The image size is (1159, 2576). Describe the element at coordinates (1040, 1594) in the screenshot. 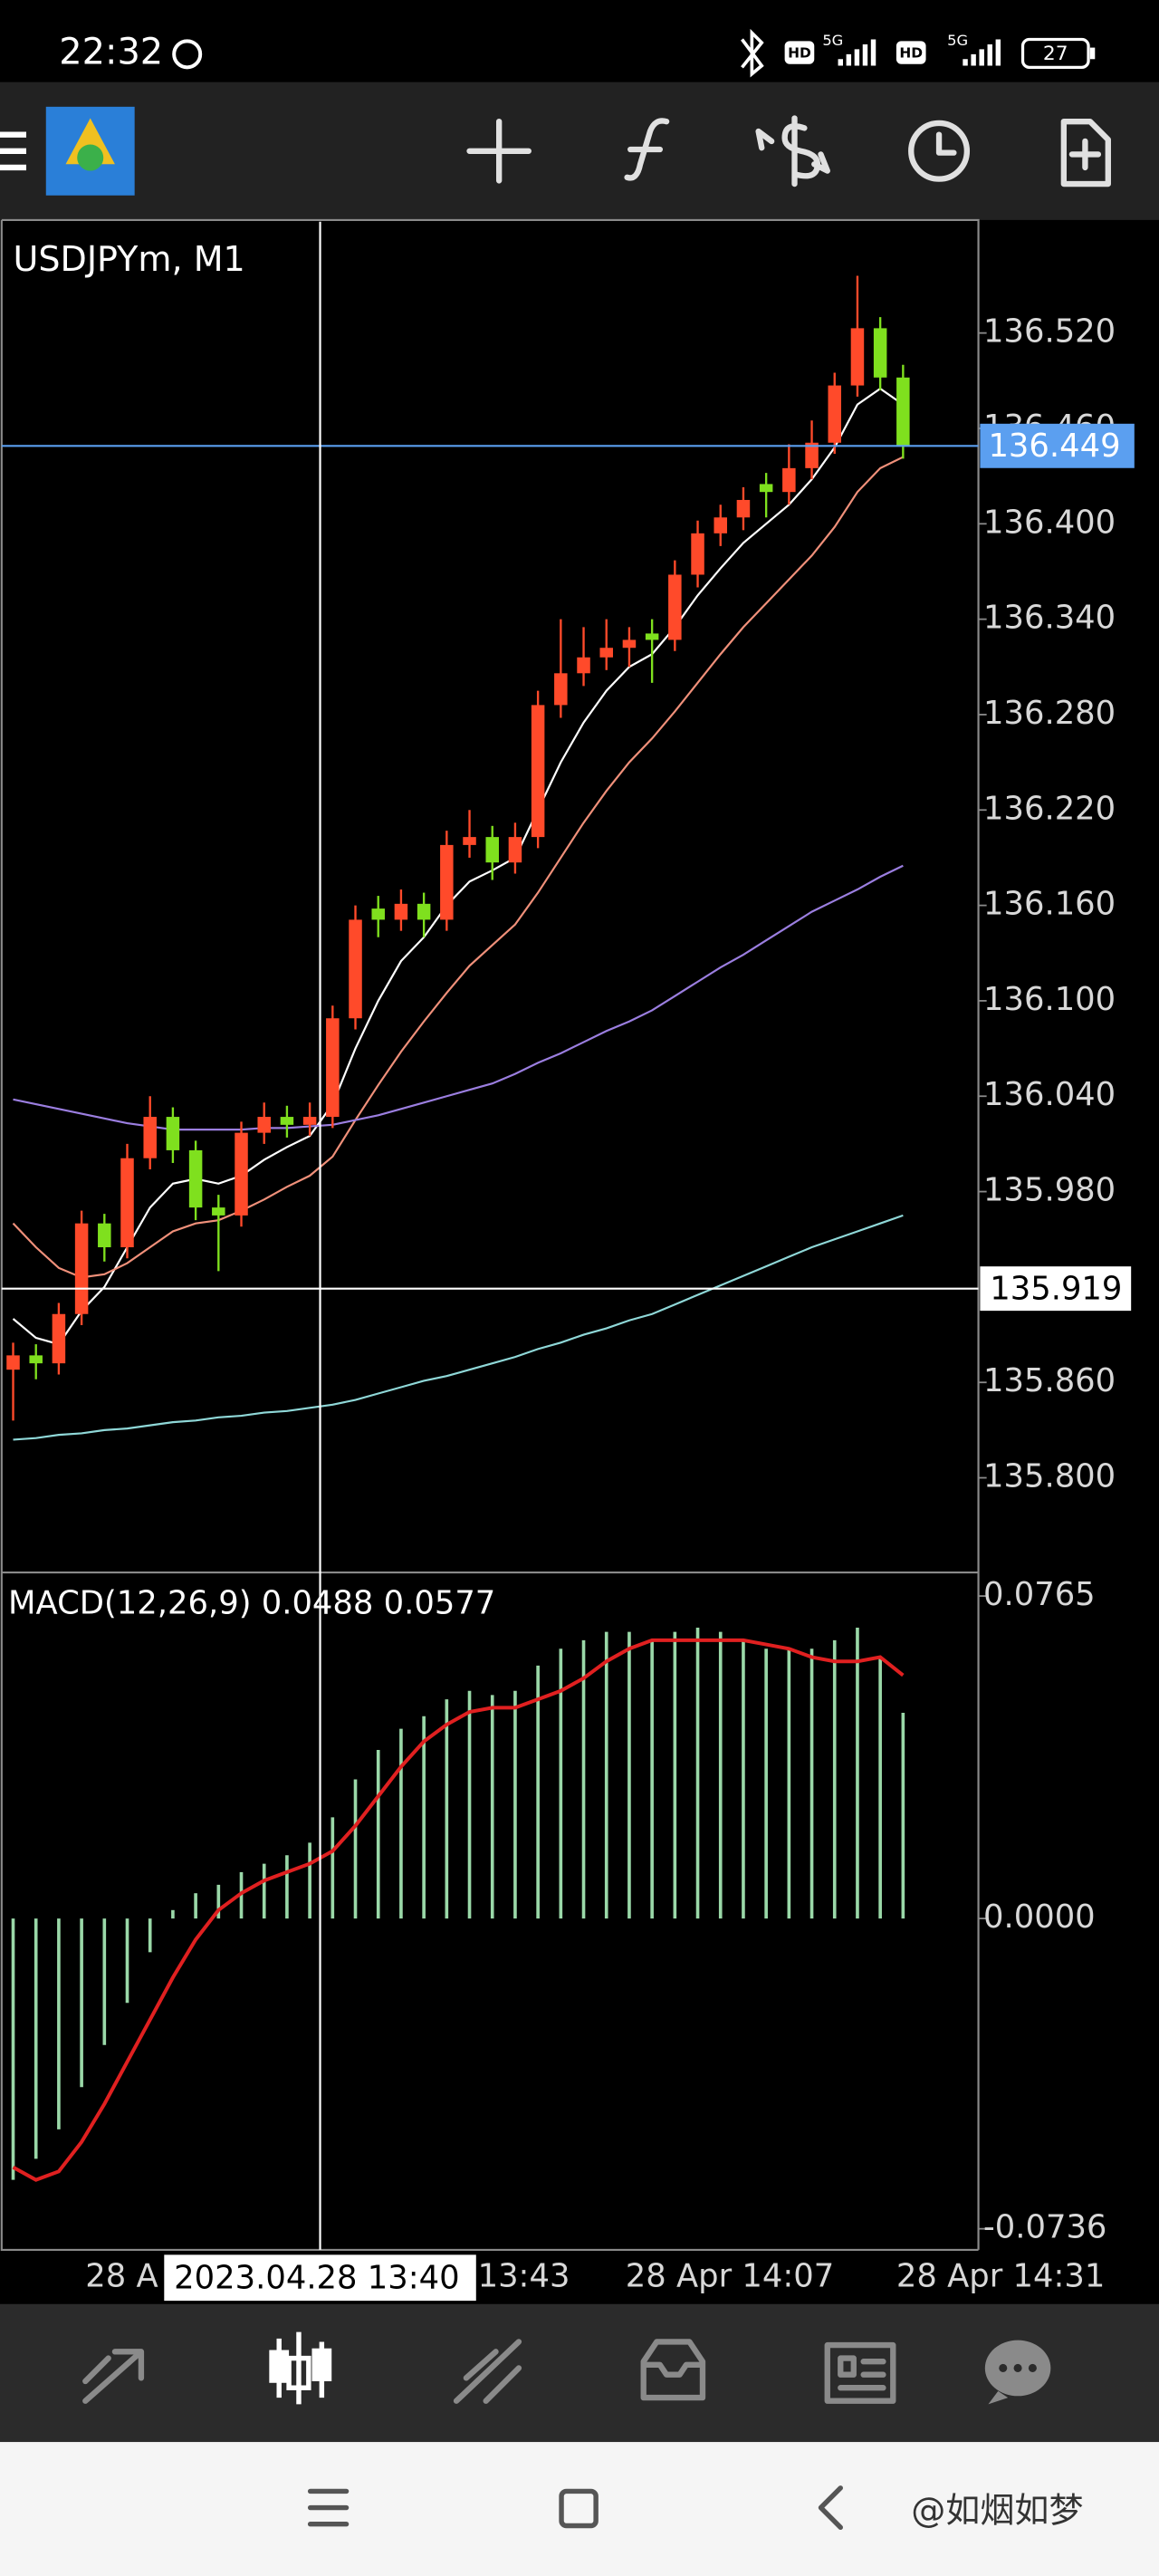

I see `y-tick-label: 0.0765` at that location.